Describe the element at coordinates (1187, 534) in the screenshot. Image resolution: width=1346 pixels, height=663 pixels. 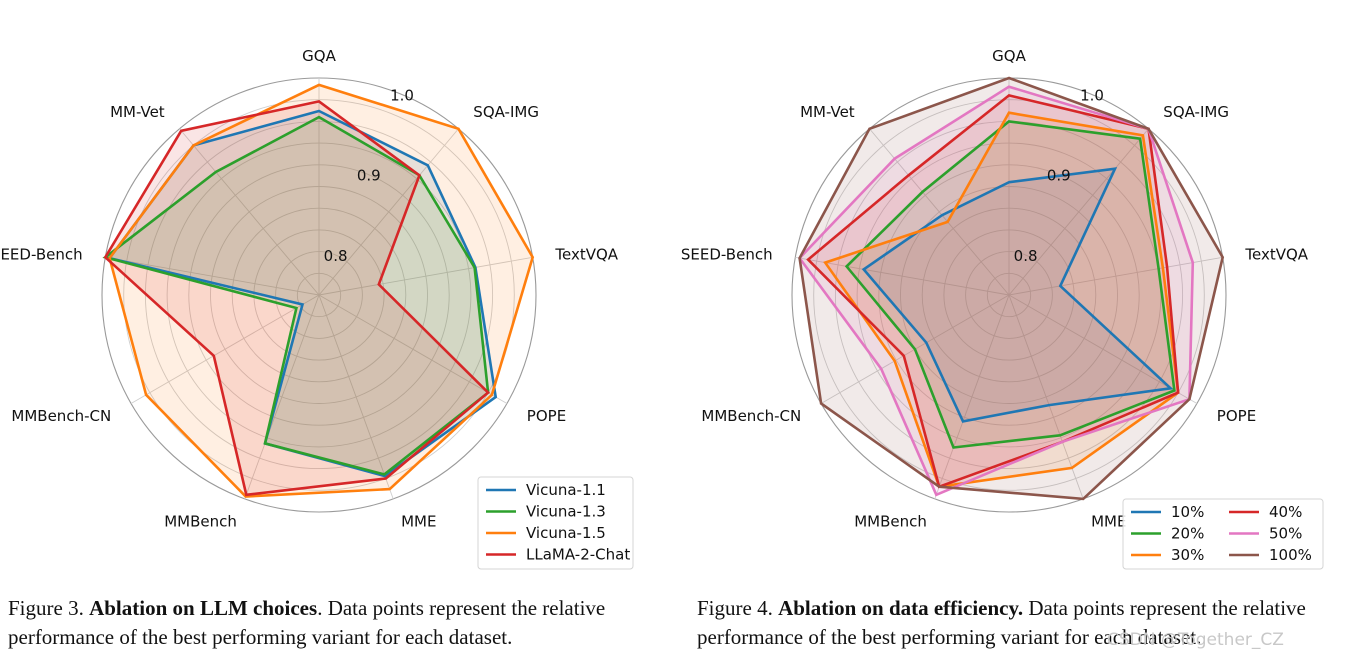
I see `legend-label: 20%` at that location.